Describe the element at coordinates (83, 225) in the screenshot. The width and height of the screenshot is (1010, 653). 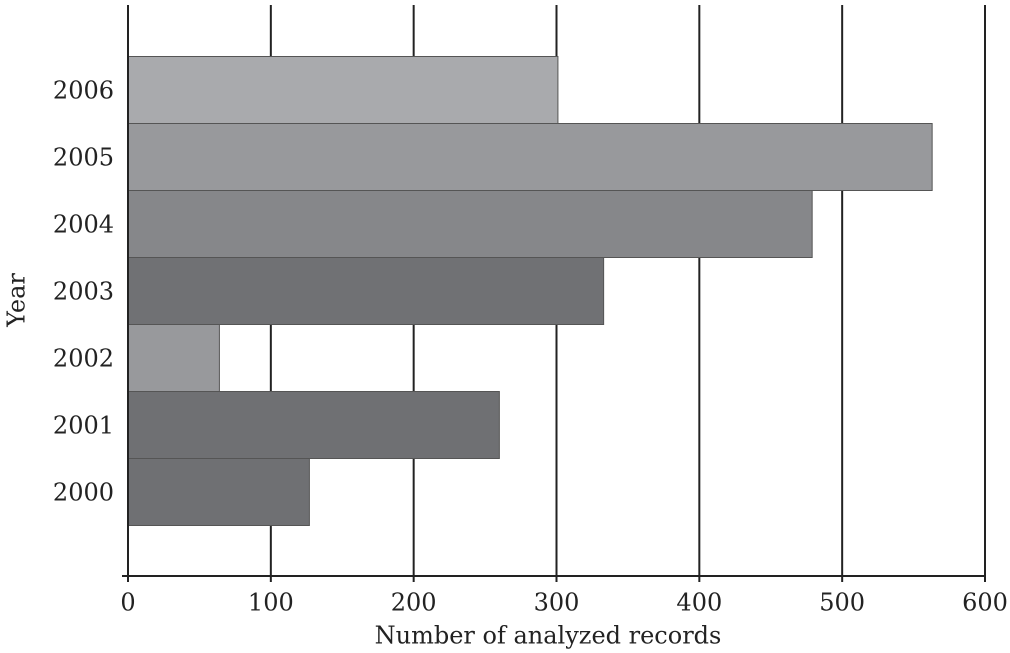
I see `y-tick-label: 2004` at that location.